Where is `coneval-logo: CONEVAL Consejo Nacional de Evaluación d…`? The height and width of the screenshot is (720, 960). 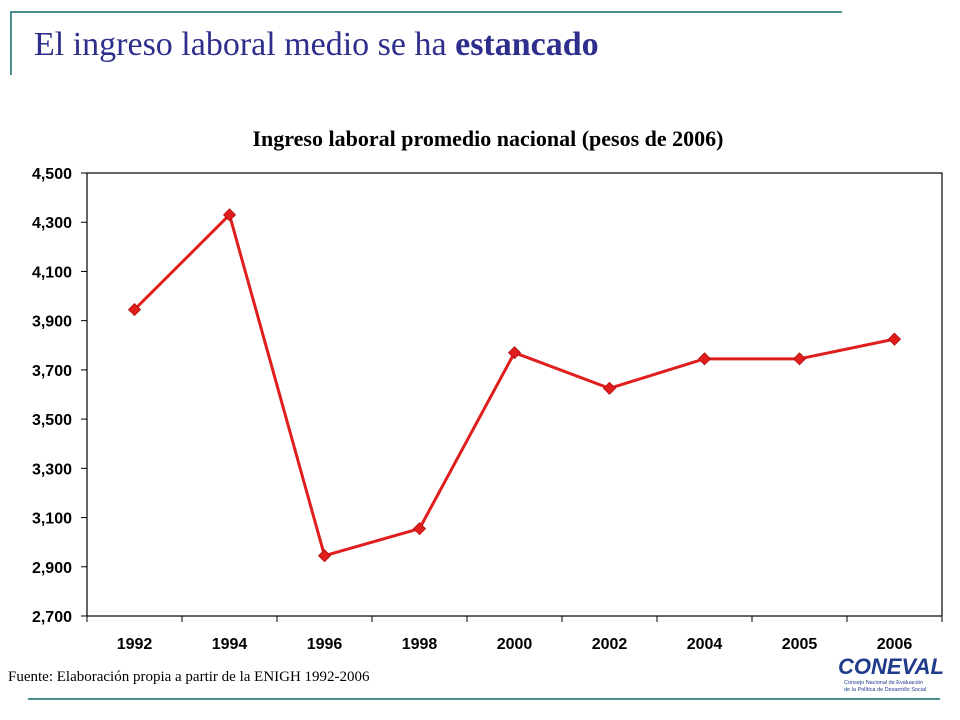 coneval-logo: CONEVAL Consejo Nacional de Evaluación d… is located at coordinates (893, 678).